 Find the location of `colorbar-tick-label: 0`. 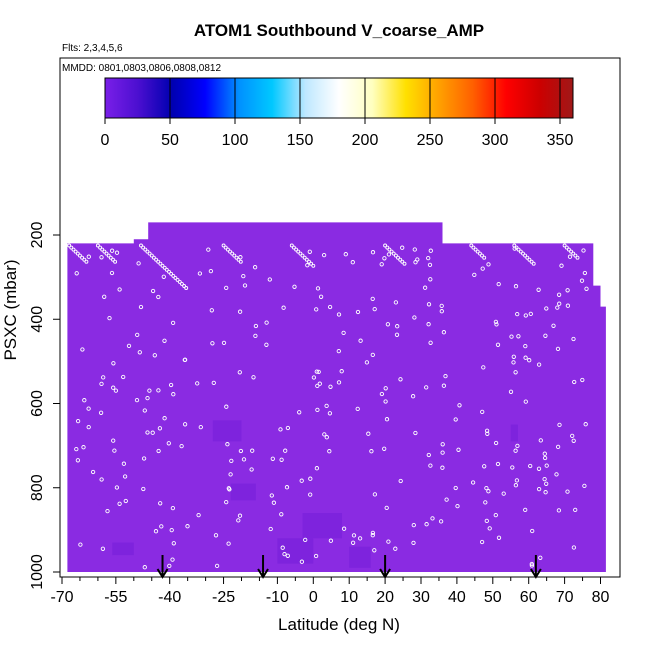

colorbar-tick-label: 0 is located at coordinates (105, 140).